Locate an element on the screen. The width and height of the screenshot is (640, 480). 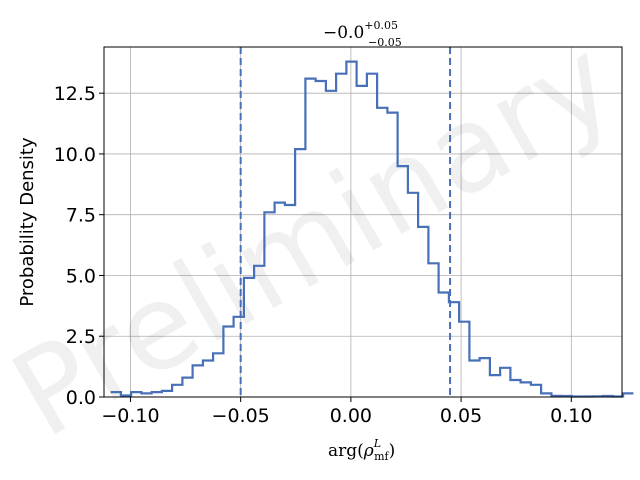
chart-title: −0.0+0.05 −0.05 is located at coordinates (362, 34).